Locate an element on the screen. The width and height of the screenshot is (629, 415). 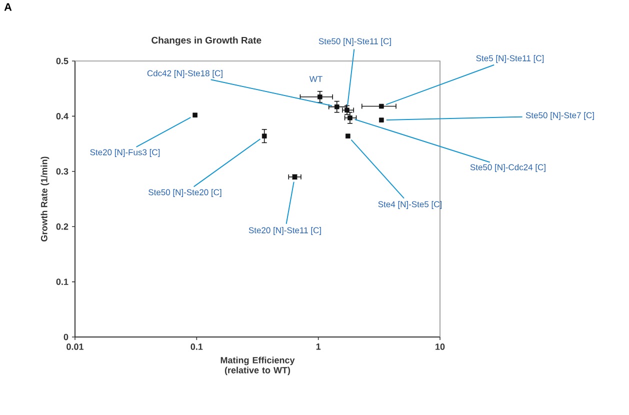
annotation: Ste4 [N]-Ste5 [C] is located at coordinates (410, 205).